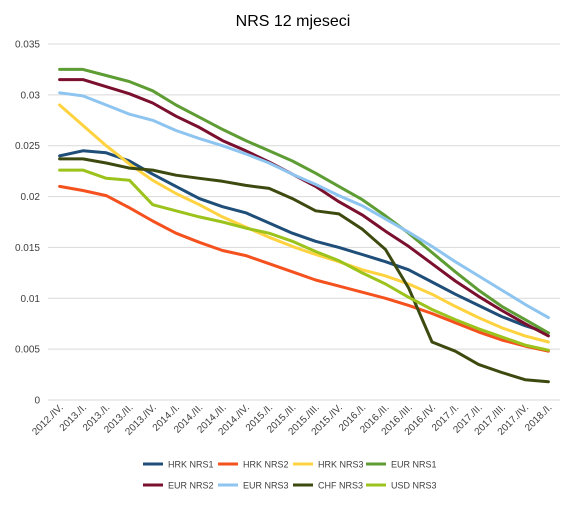 This screenshot has height=512, width=587. What do you see at coordinates (27, 248) in the screenshot?
I see `y-tick-label: 0.015` at bounding box center [27, 248].